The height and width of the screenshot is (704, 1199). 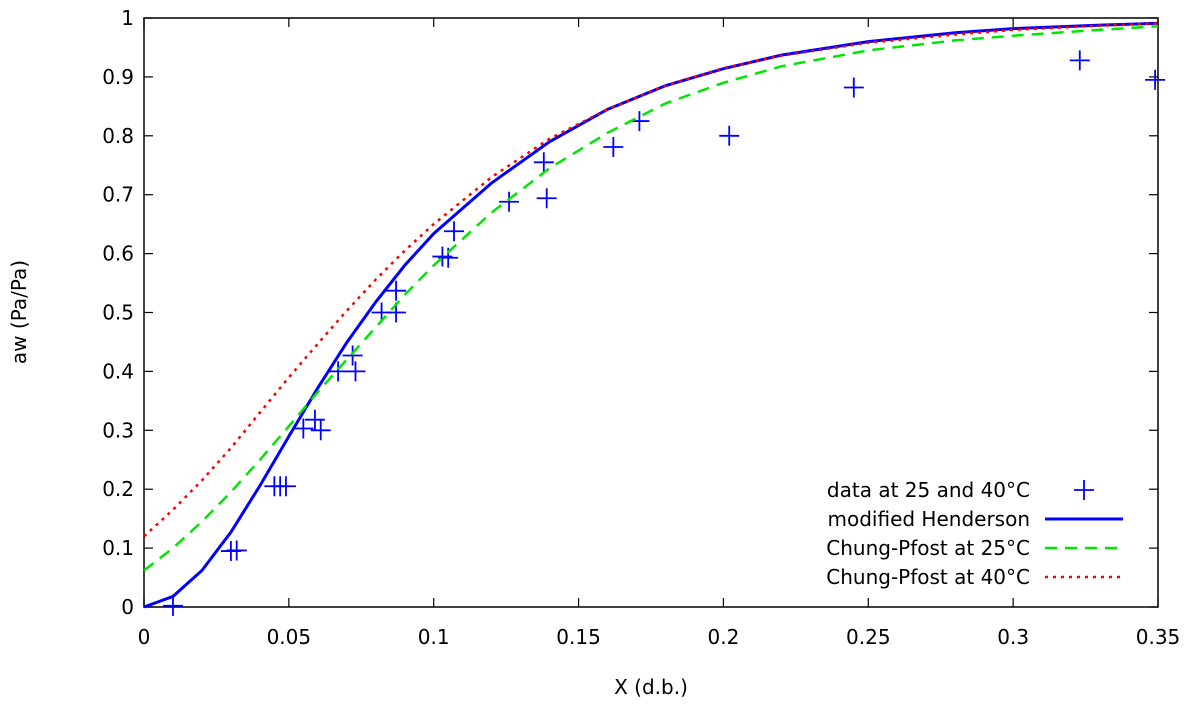 What do you see at coordinates (929, 519) in the screenshot?
I see `legend-label: modified Henderson` at bounding box center [929, 519].